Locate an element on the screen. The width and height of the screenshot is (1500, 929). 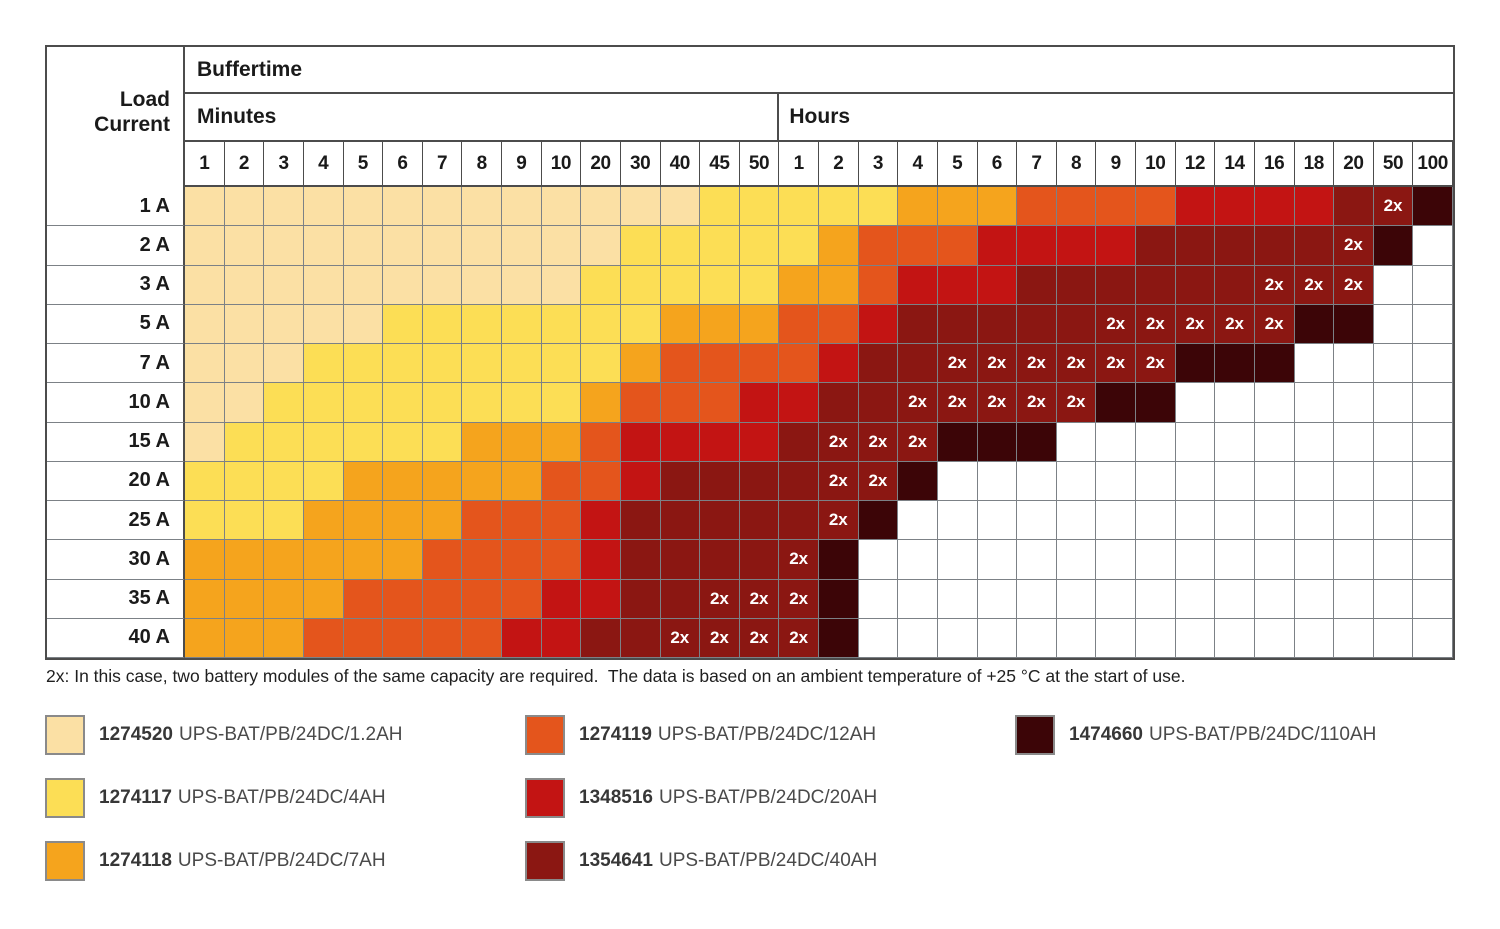
col-header-h-1: 1 is located at coordinates (799, 164).